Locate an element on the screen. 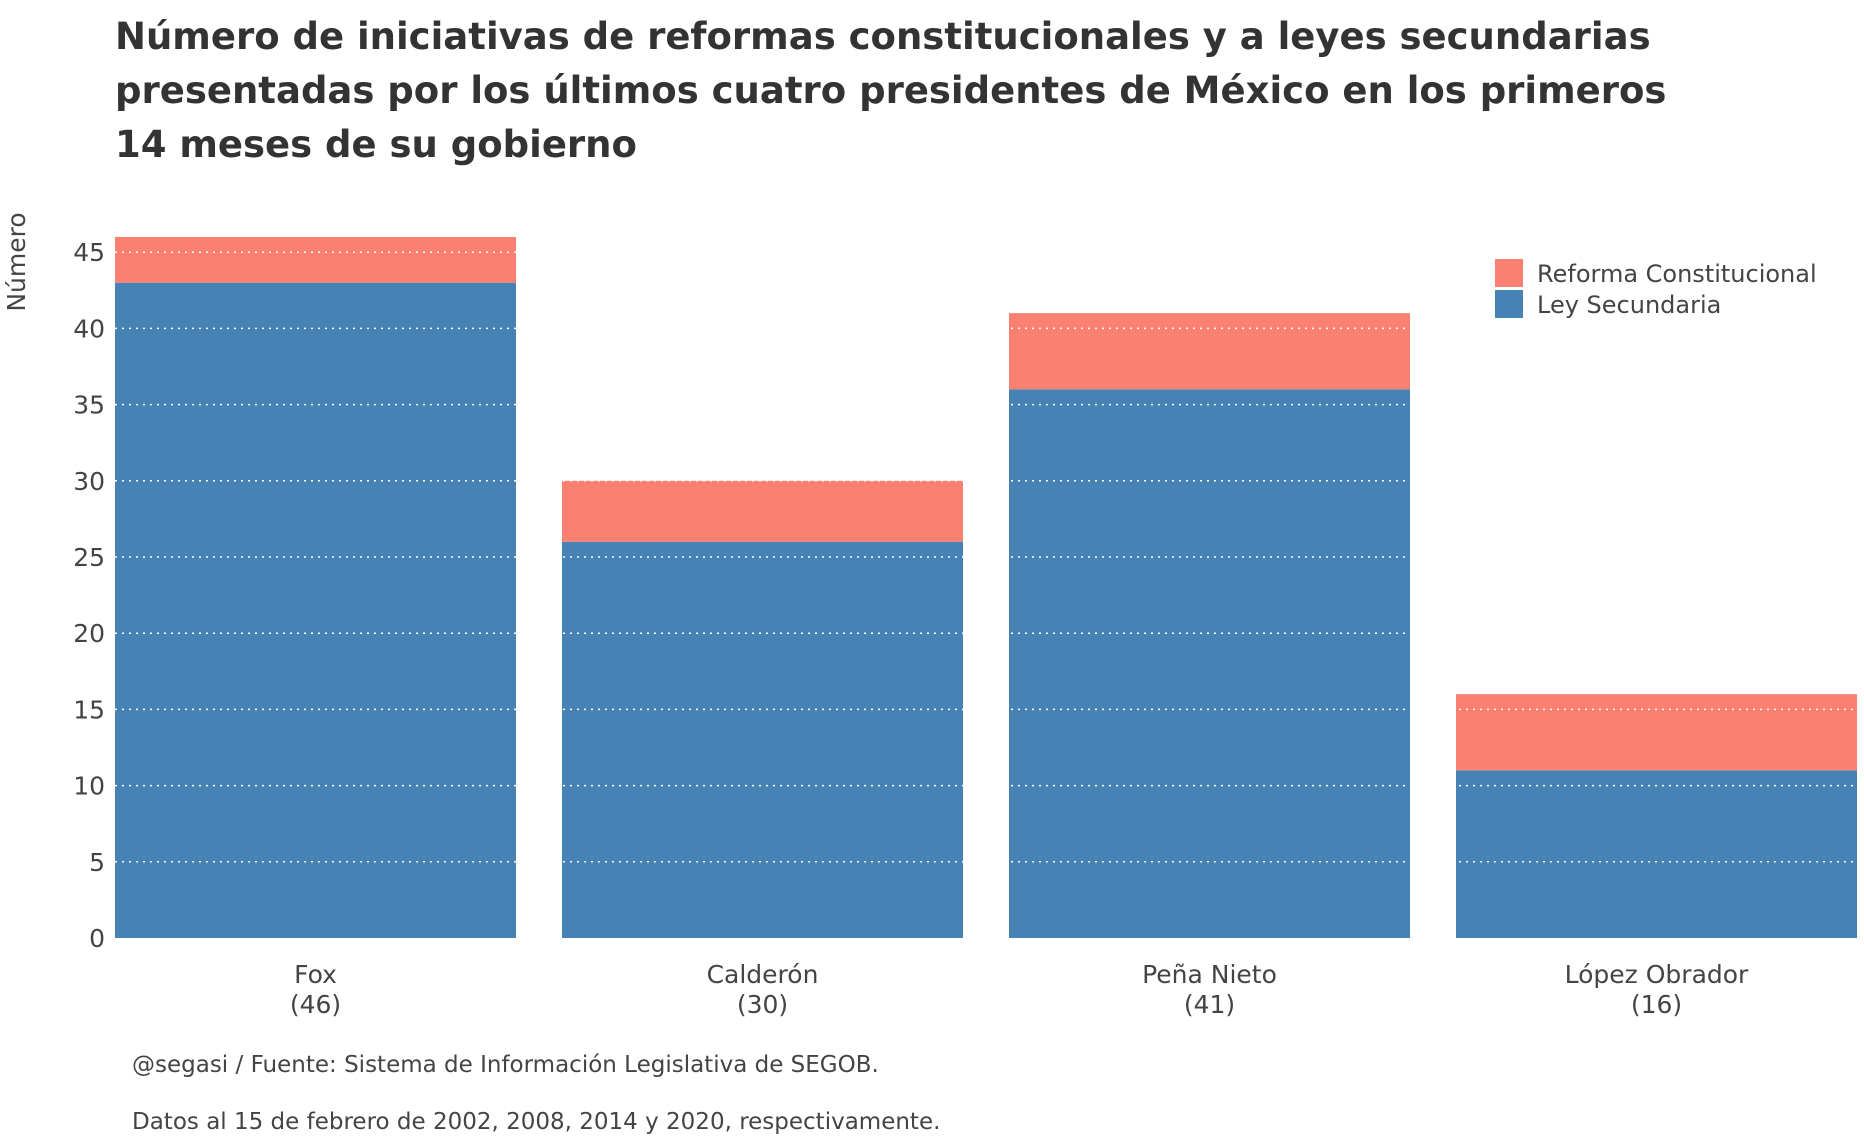 This screenshot has width=1864, height=1144. legend-label: Ley Secundaria is located at coordinates (1629, 305).